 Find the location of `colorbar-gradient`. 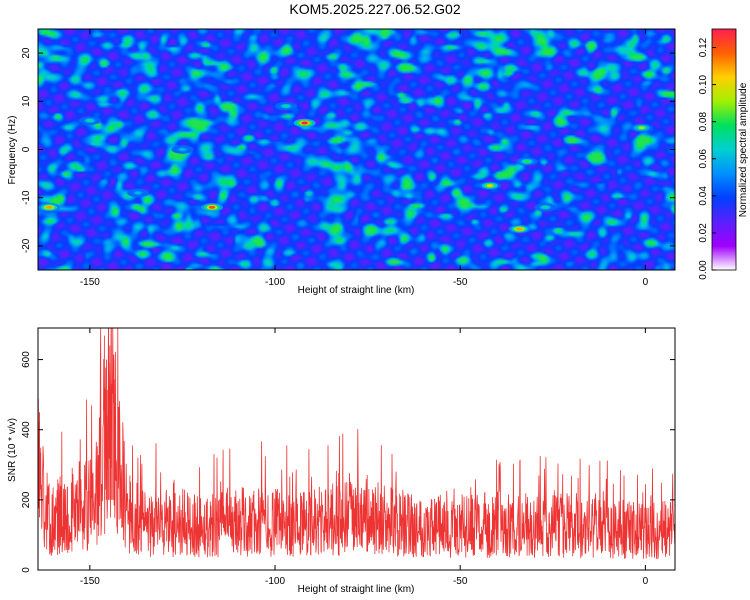

colorbar-gradient is located at coordinates (724, 149).